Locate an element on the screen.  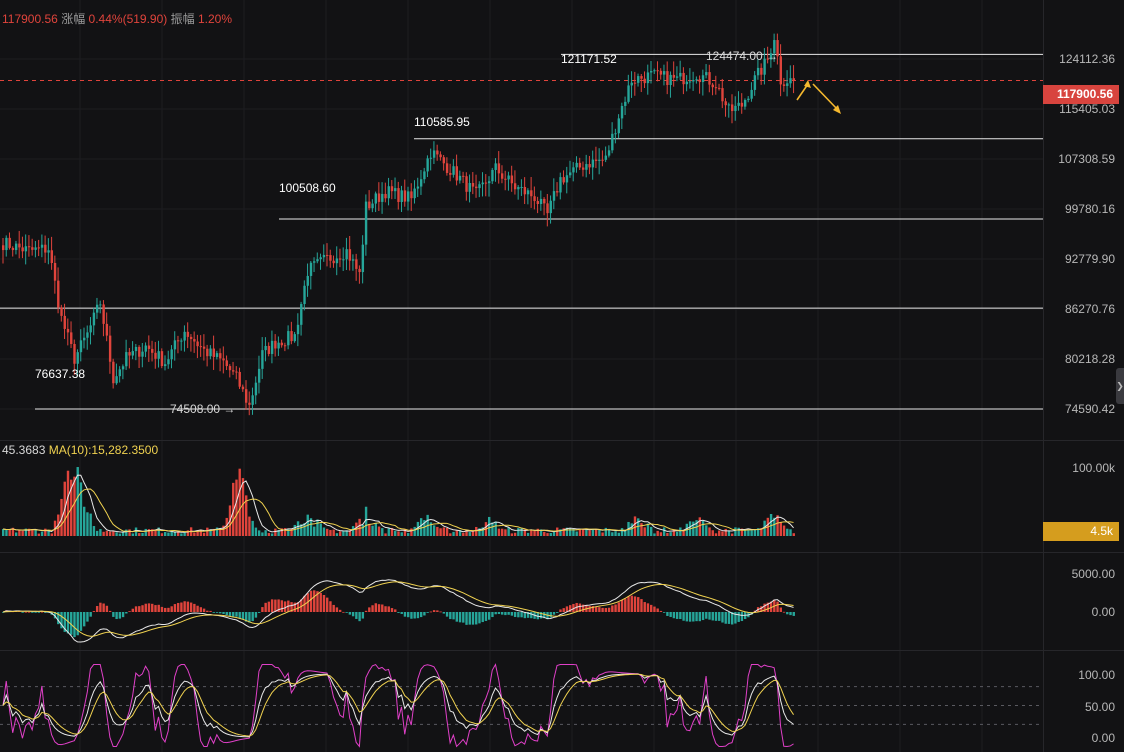
panel-separator-volume is located at coordinates (562, 440).